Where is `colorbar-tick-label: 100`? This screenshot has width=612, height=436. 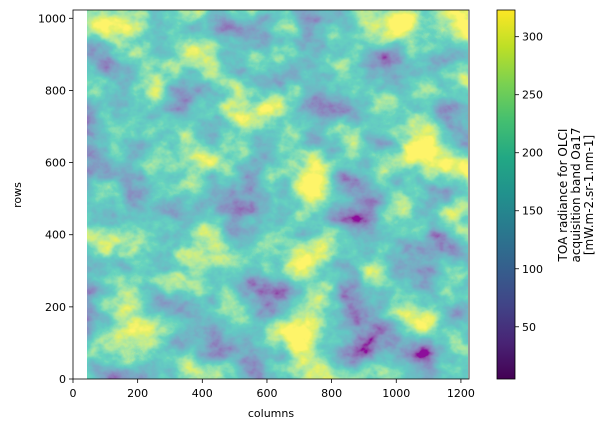 colorbar-tick-label: 100 is located at coordinates (532, 269).